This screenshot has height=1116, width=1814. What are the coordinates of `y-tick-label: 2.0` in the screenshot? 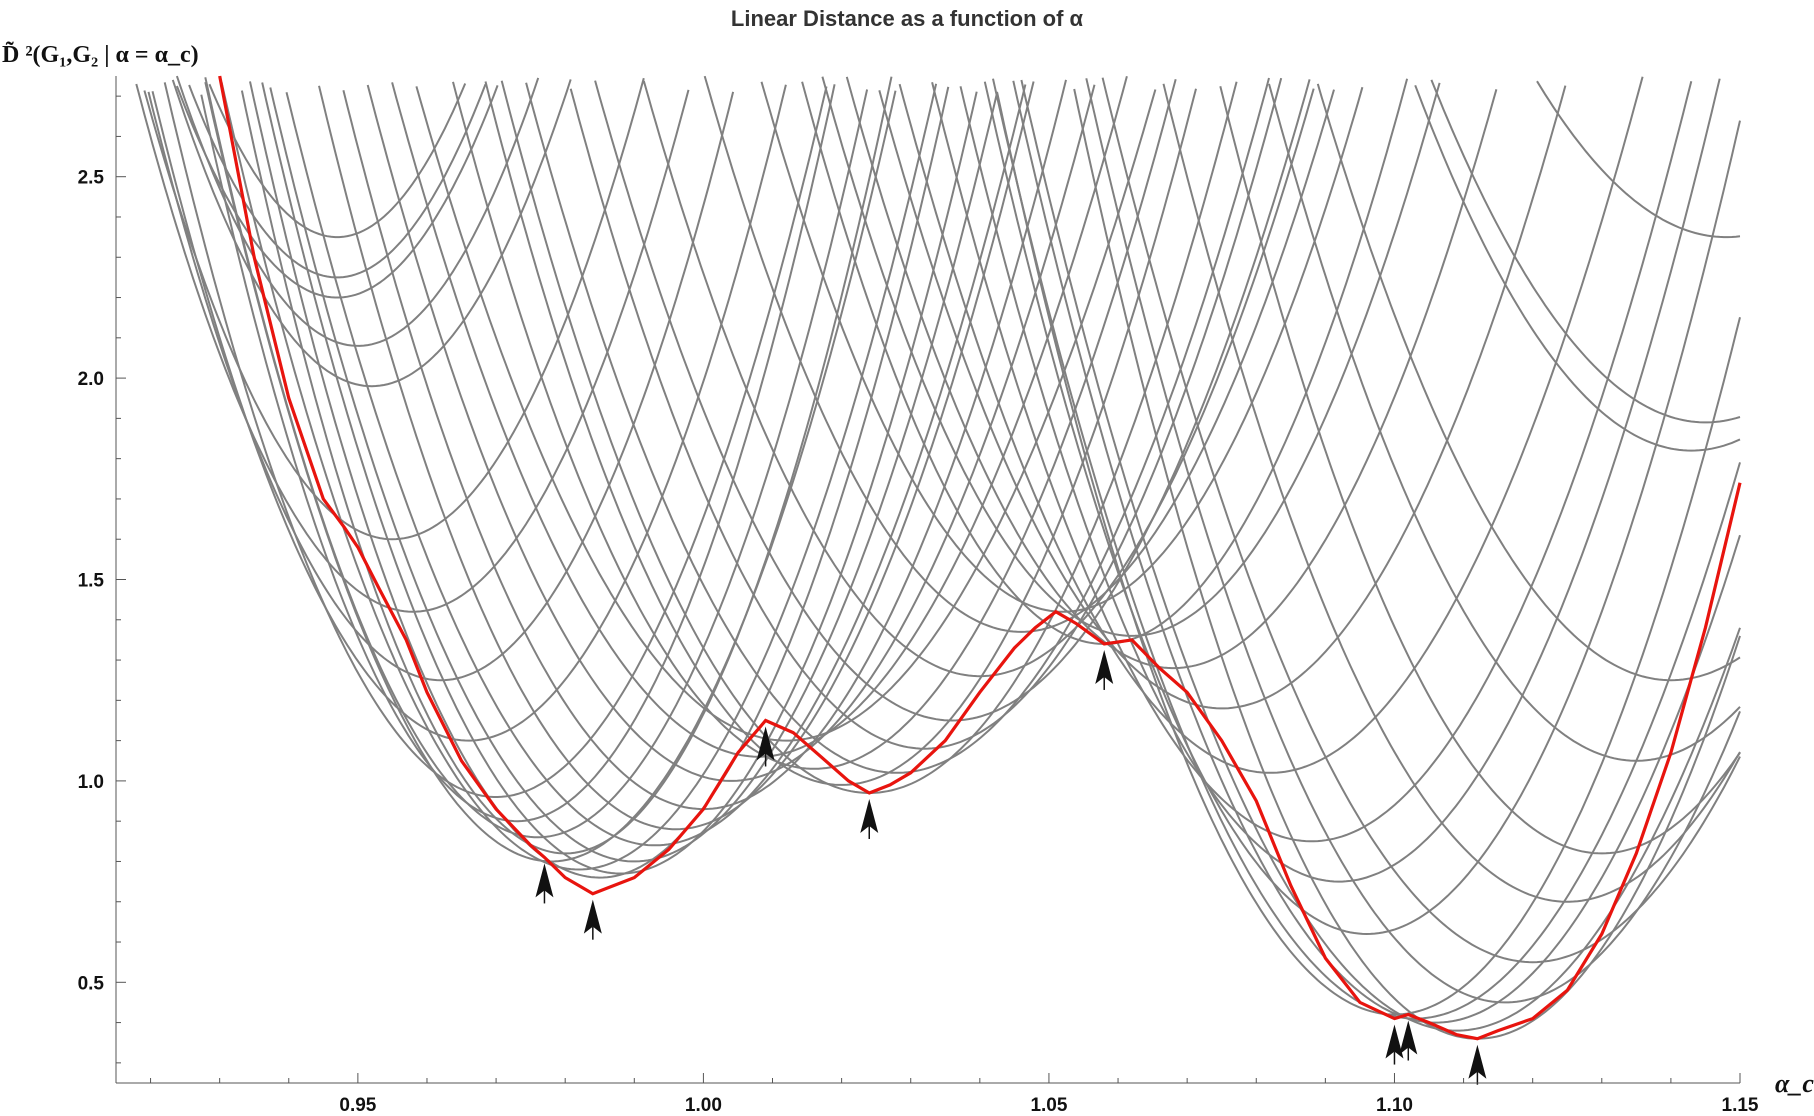 It's located at (91, 379).